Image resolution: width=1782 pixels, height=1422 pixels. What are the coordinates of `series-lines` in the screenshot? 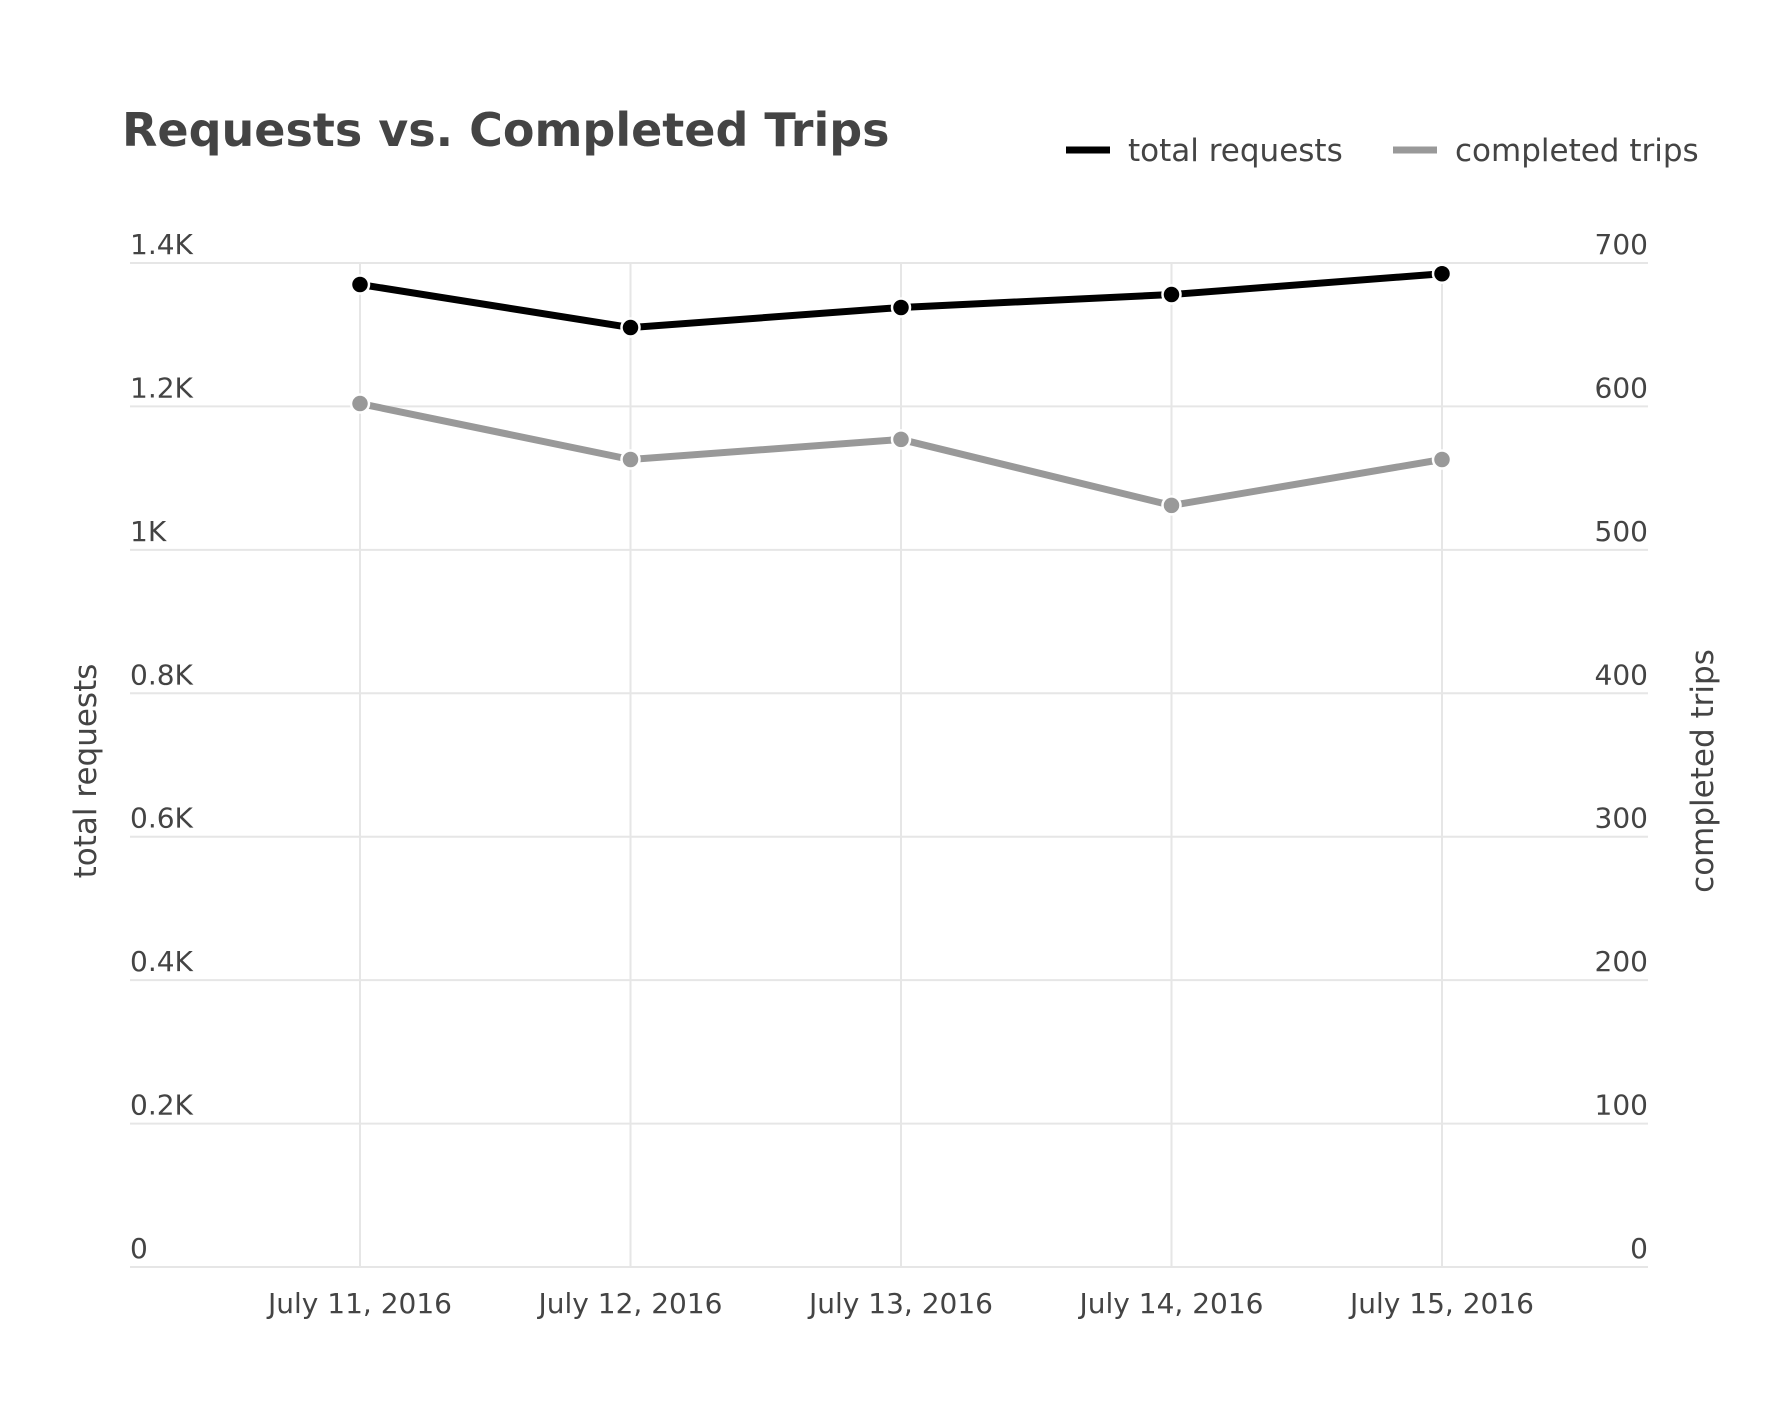 It's located at (901, 389).